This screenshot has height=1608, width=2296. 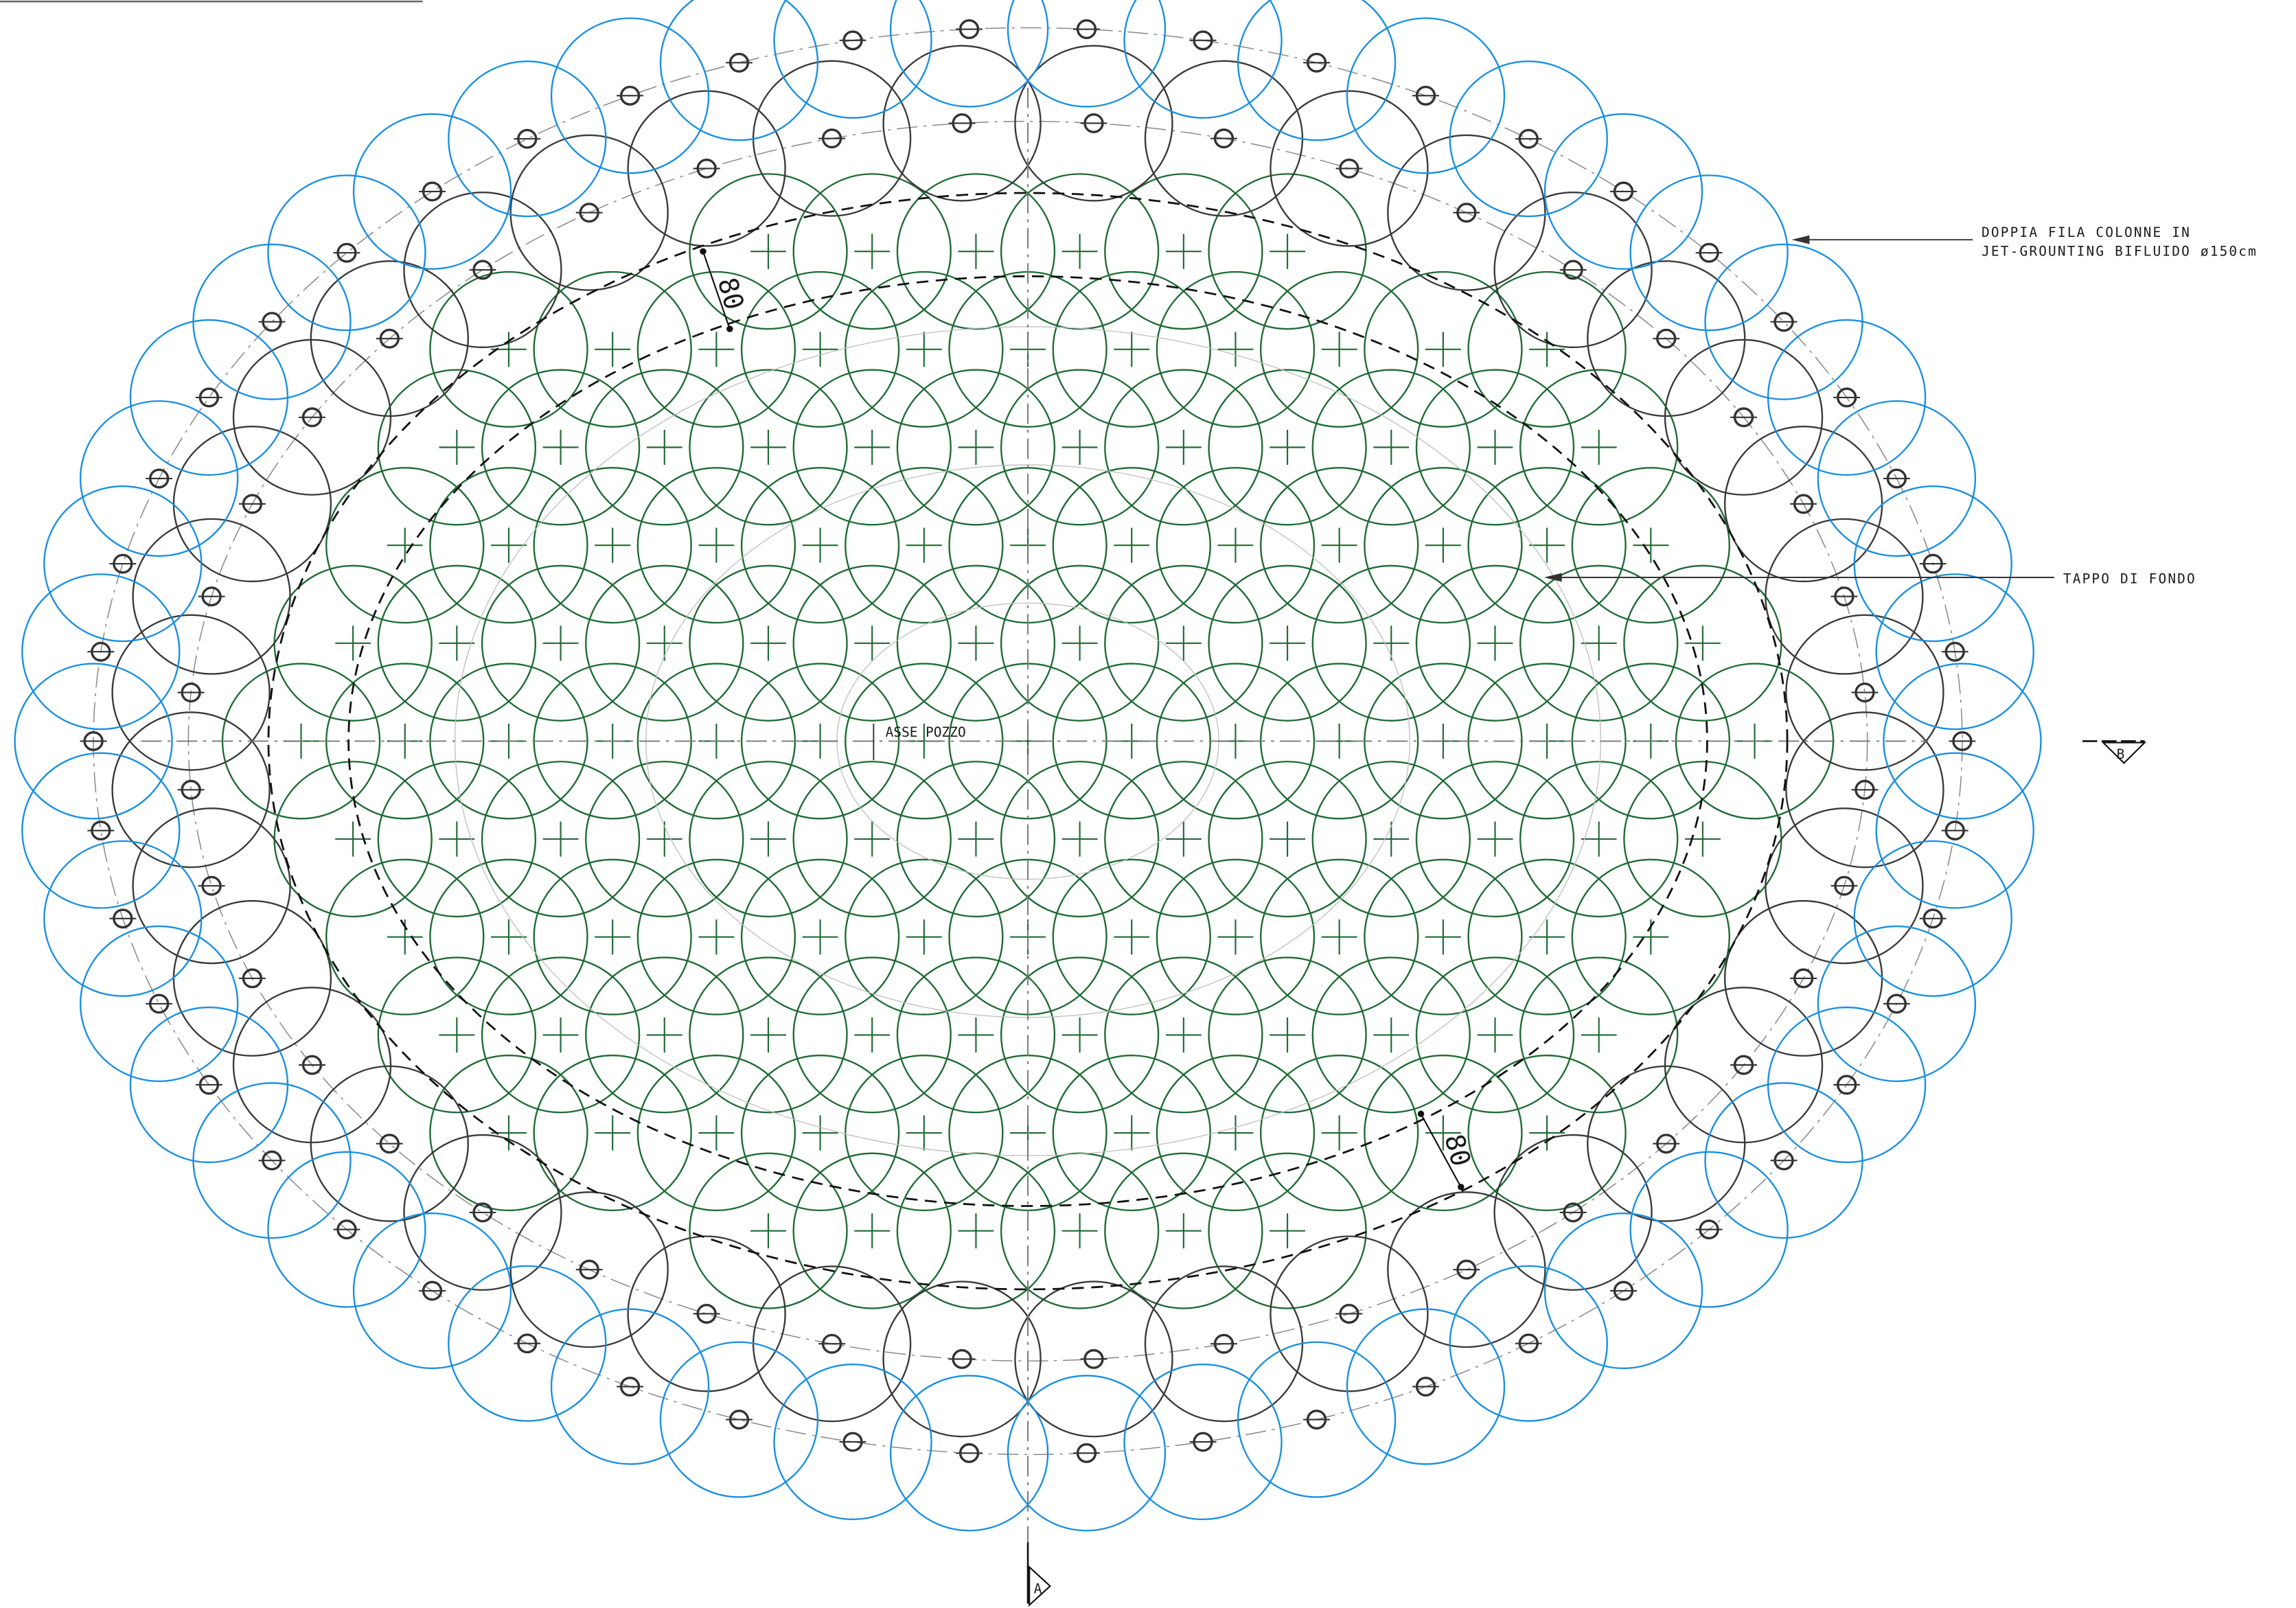 I want to click on leader-bottom-plug-arrow, so click(x=1552, y=577).